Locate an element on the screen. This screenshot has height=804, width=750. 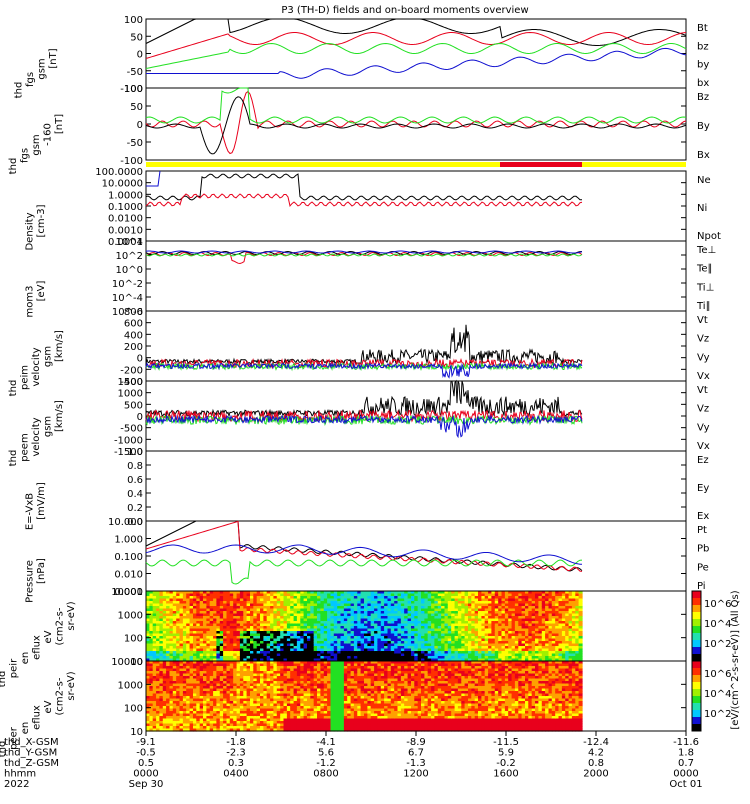
legend-ex: Ex is located at coordinates (703, 516).